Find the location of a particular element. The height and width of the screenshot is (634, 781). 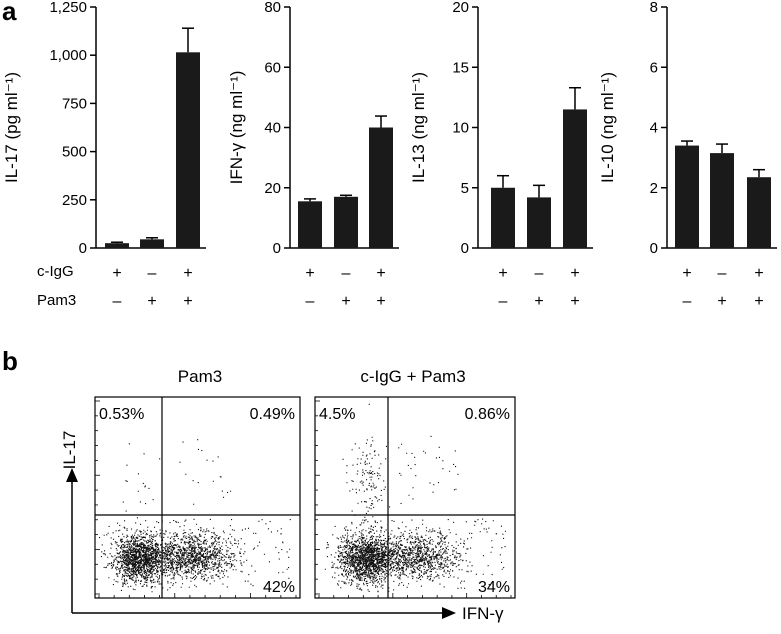

bar-chart-0-cigg-sign: – is located at coordinates (152, 273).